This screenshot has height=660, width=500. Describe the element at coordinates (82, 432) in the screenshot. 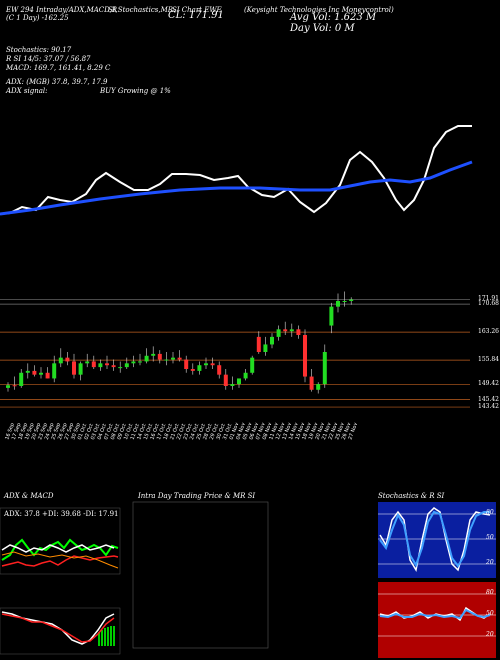

I see `x-tick-label: 01 Oct` at that location.